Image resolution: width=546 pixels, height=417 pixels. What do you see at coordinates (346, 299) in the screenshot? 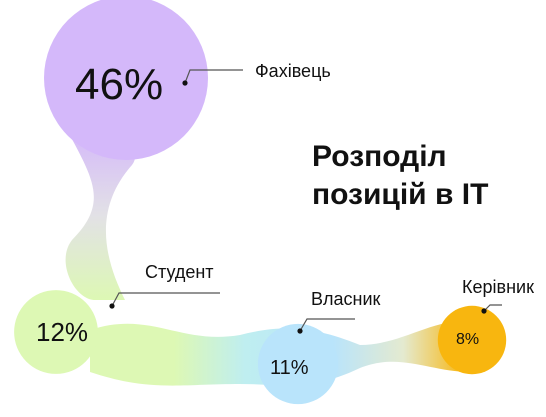
I see `category-label-3: Власник` at bounding box center [346, 299].